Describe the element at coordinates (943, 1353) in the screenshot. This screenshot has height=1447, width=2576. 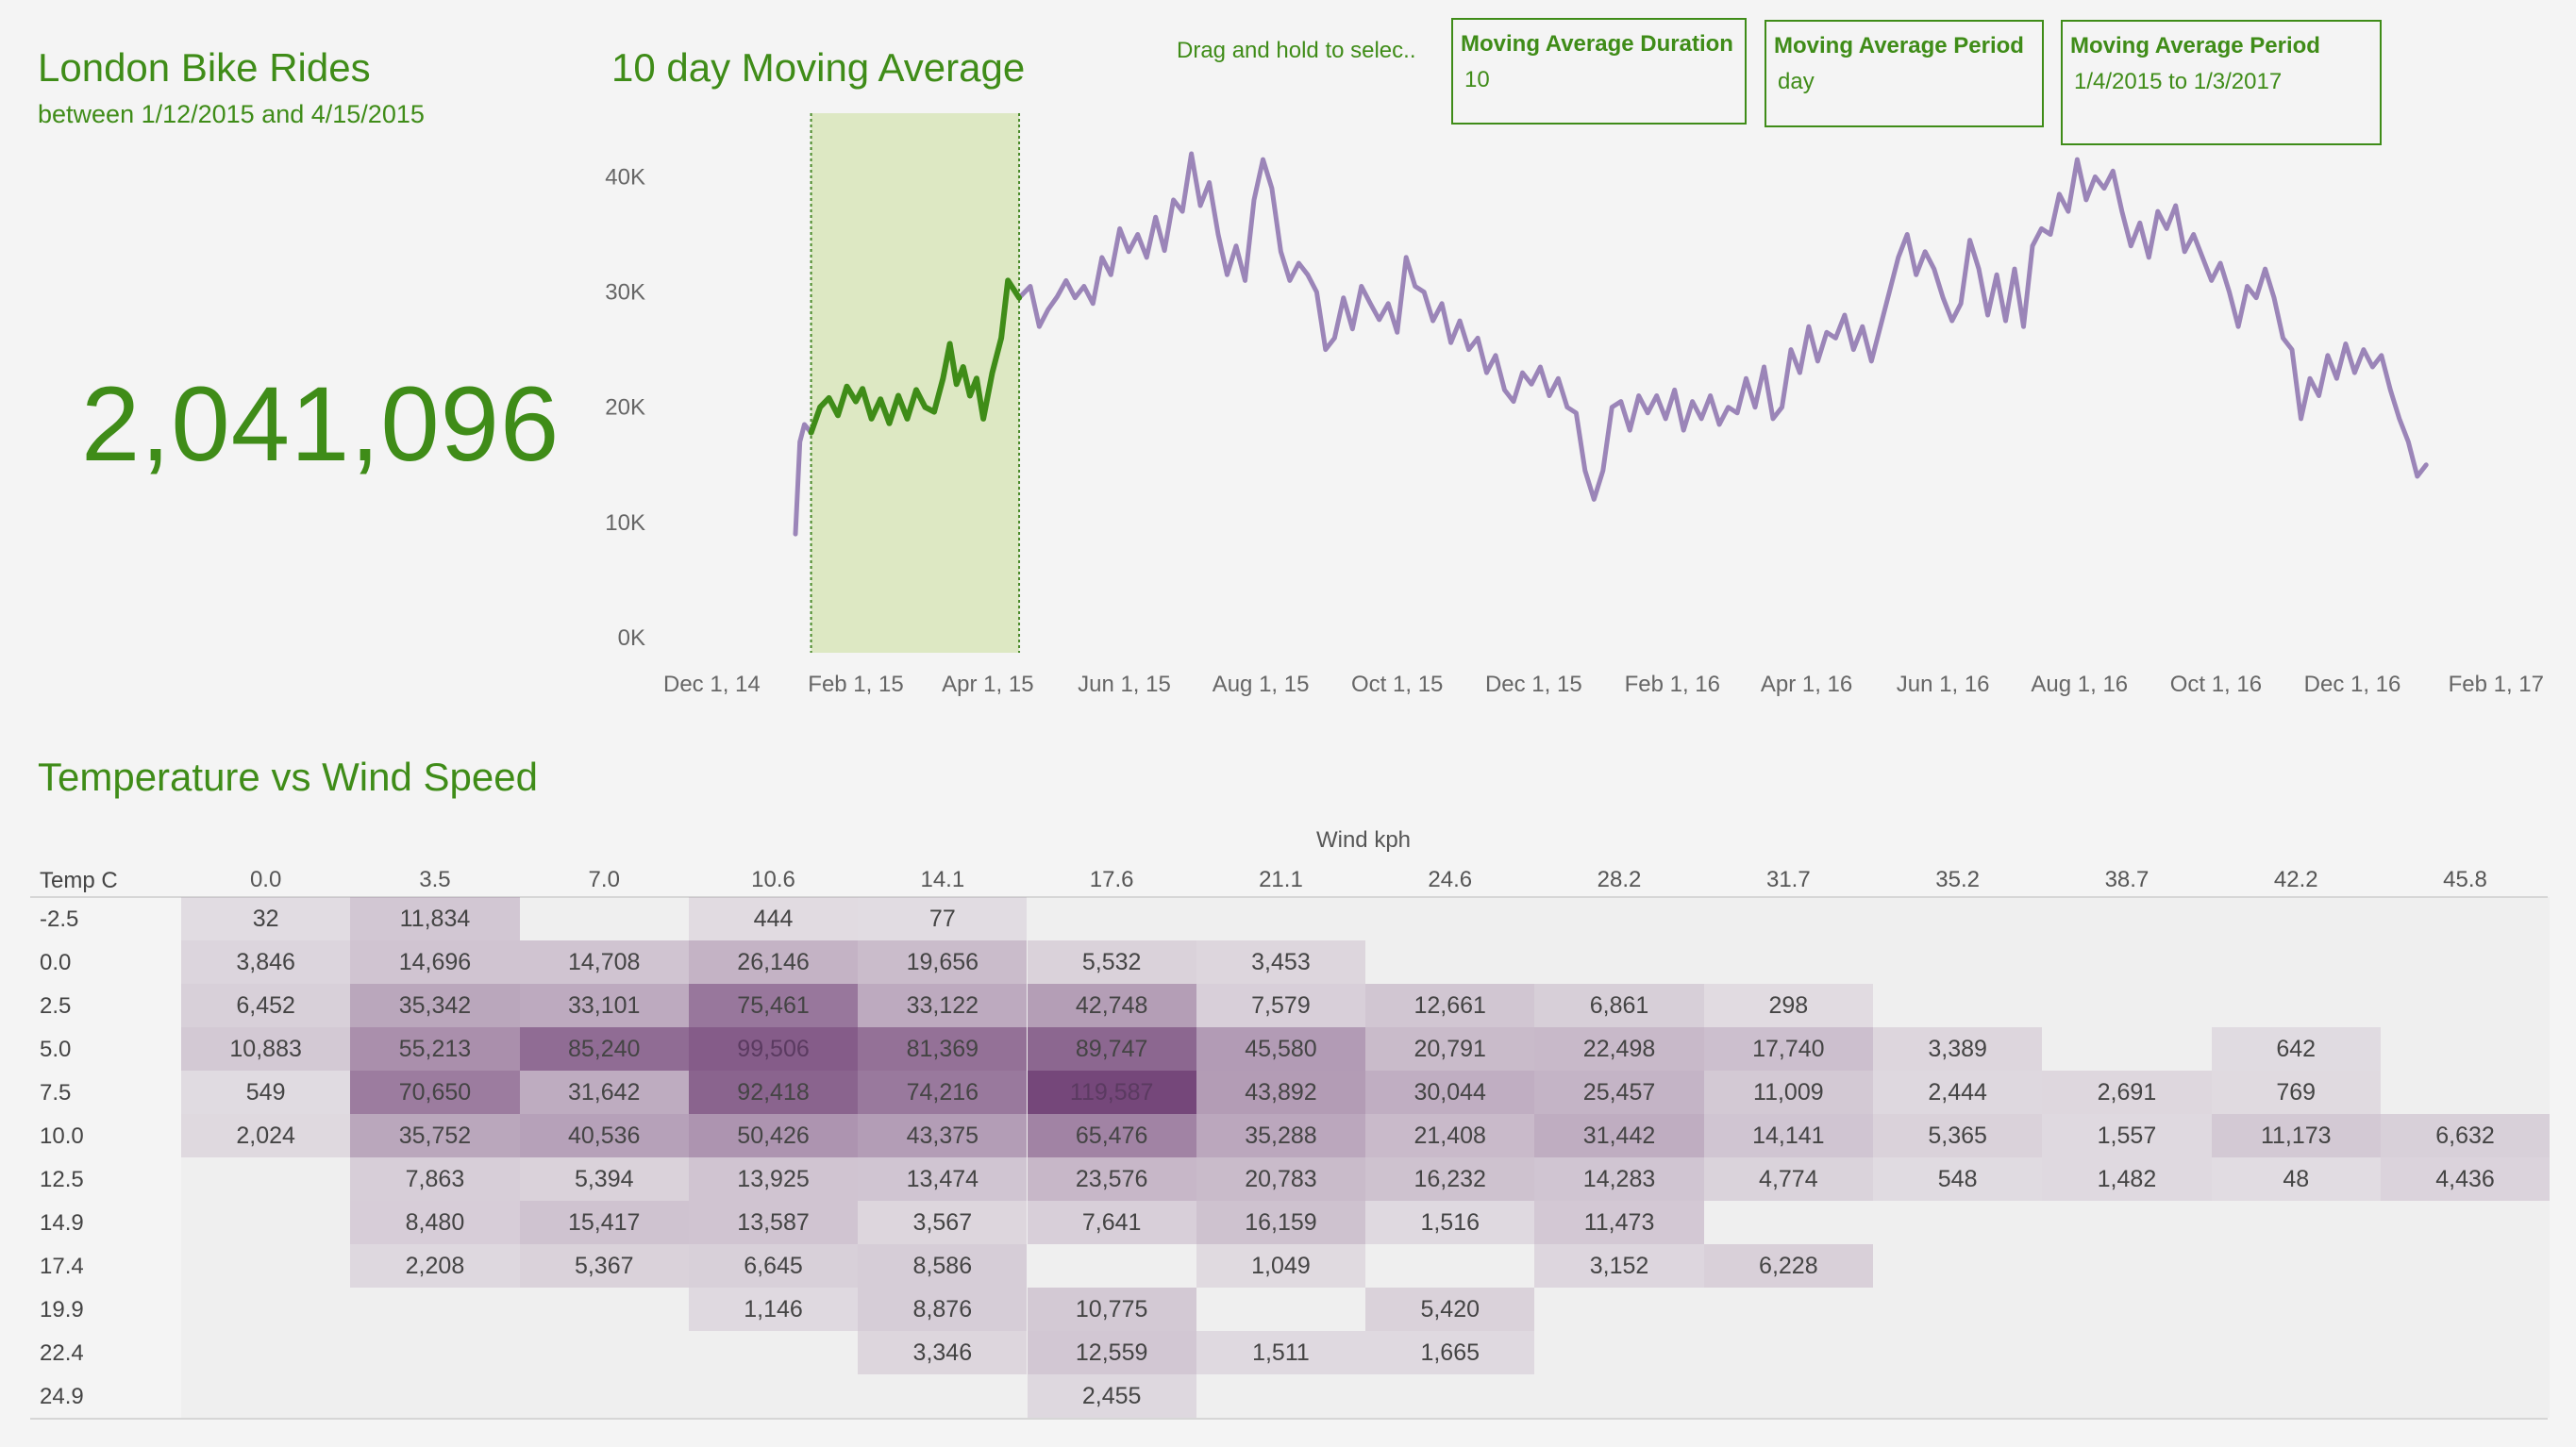
I see `heatmap-cell: 3,346` at that location.